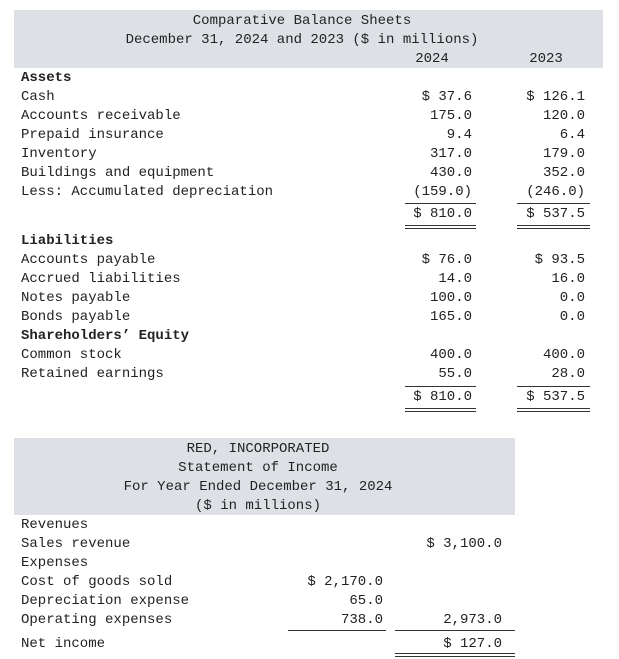 The width and height of the screenshot is (619, 659). I want to click on cell-value: $ 93.5, so click(559, 260).